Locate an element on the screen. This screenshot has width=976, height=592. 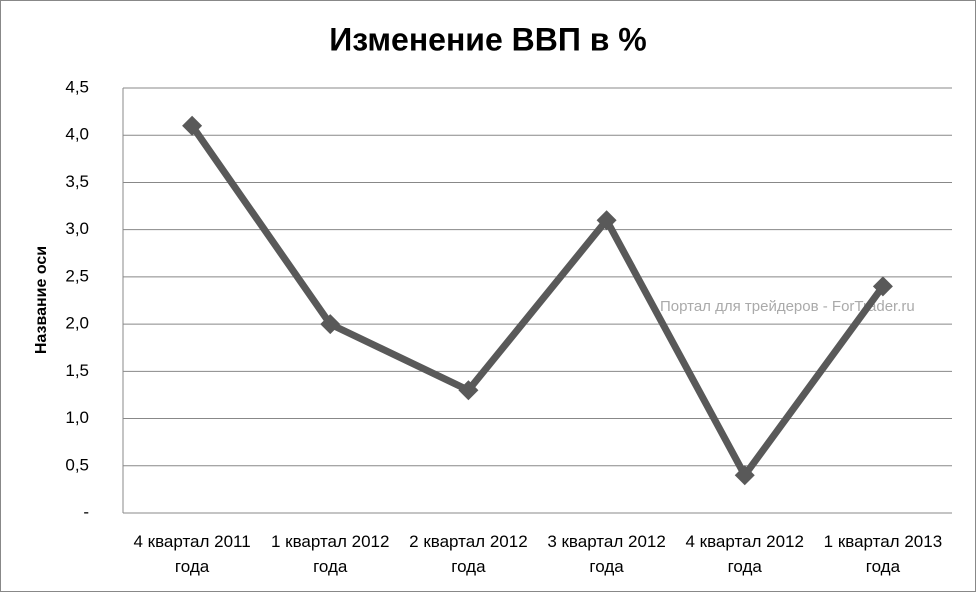
x-tick-label: 4 квартал 2012 года is located at coordinates (744, 554).